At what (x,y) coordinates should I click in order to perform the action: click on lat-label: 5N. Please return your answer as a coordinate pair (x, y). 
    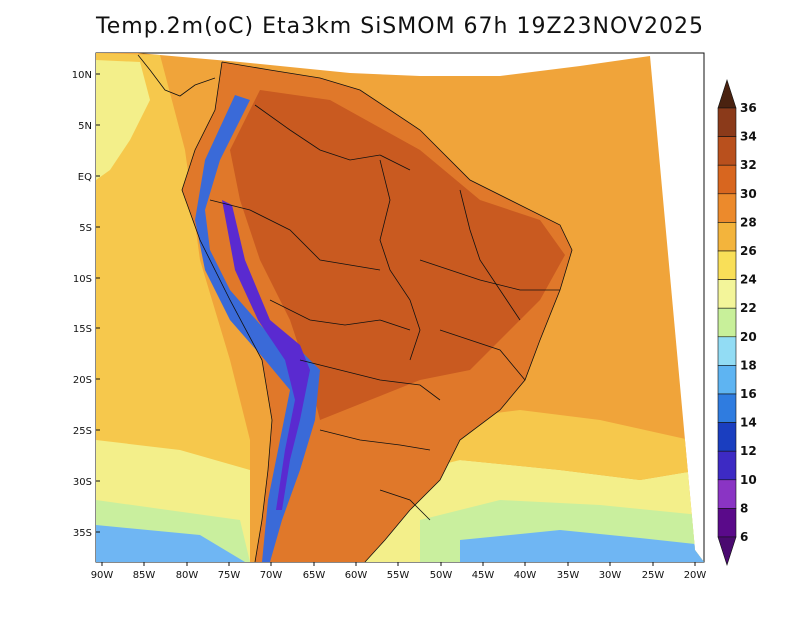
    Looking at the image, I should click on (85, 126).